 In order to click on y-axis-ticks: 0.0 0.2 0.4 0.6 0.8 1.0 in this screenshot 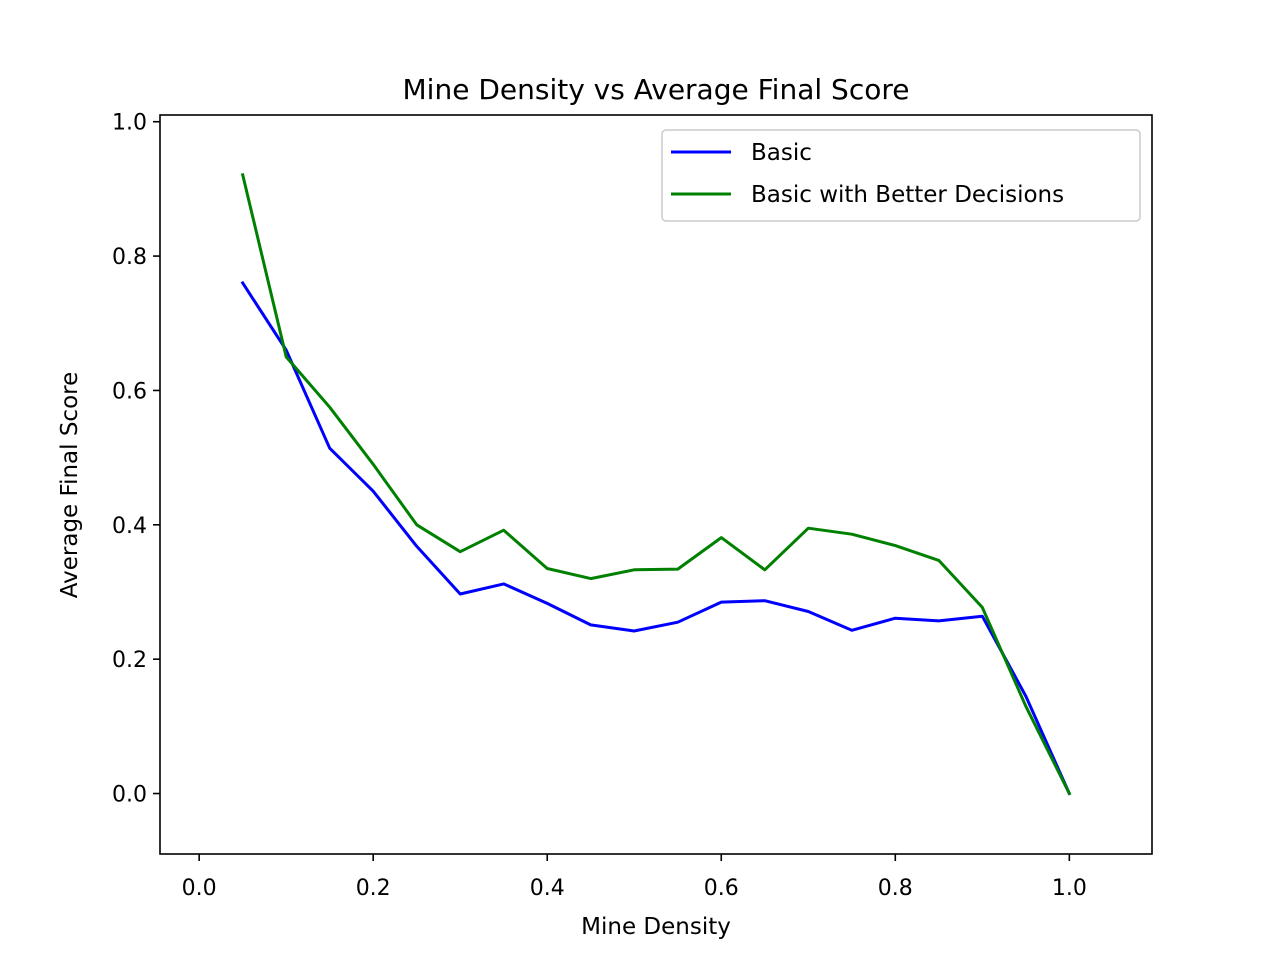, I will do `click(136, 459)`.